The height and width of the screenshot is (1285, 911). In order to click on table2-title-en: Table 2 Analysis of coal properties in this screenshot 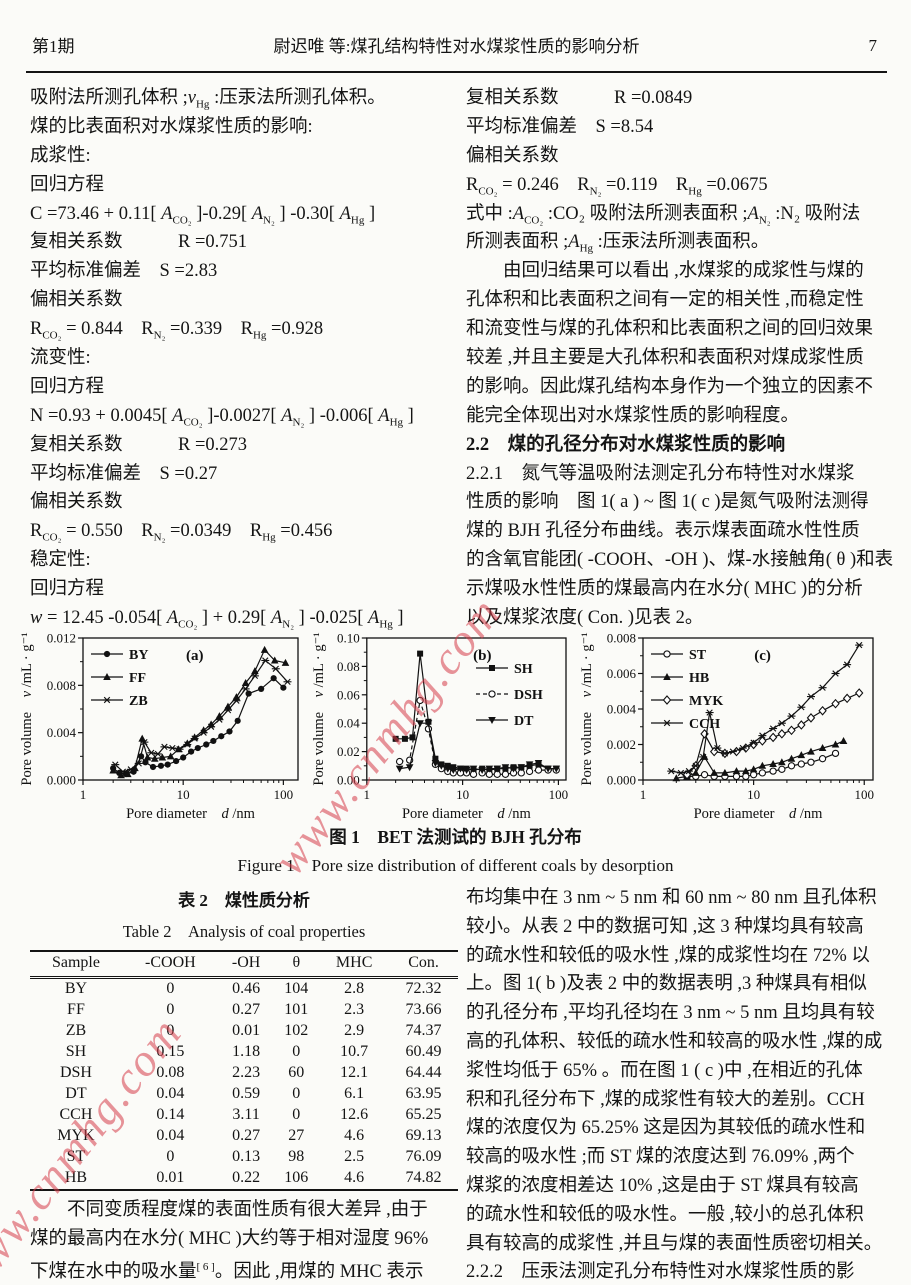, I will do `click(244, 931)`.